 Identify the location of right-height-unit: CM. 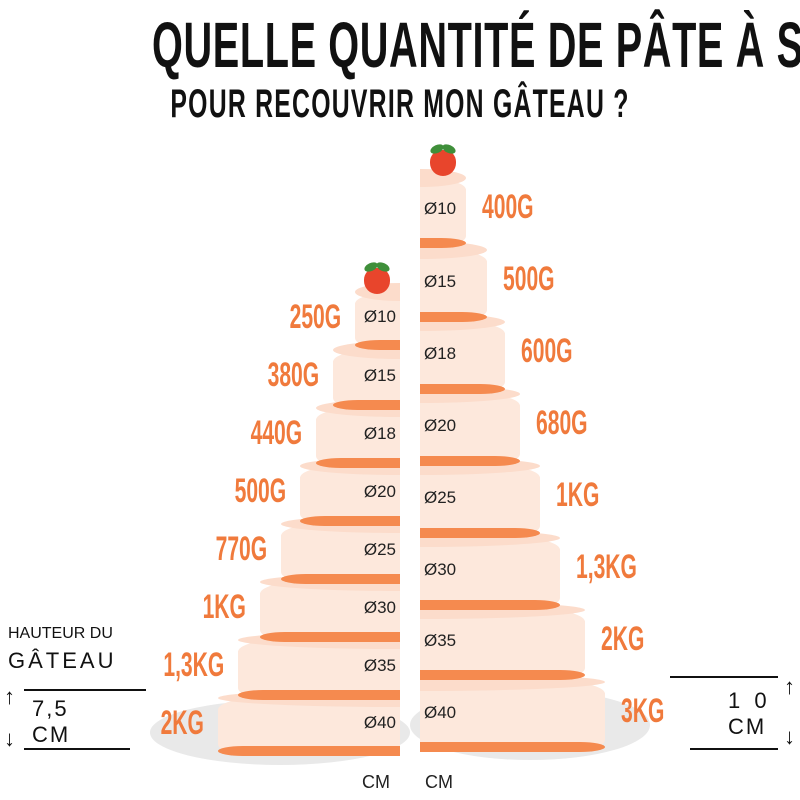
(747, 726).